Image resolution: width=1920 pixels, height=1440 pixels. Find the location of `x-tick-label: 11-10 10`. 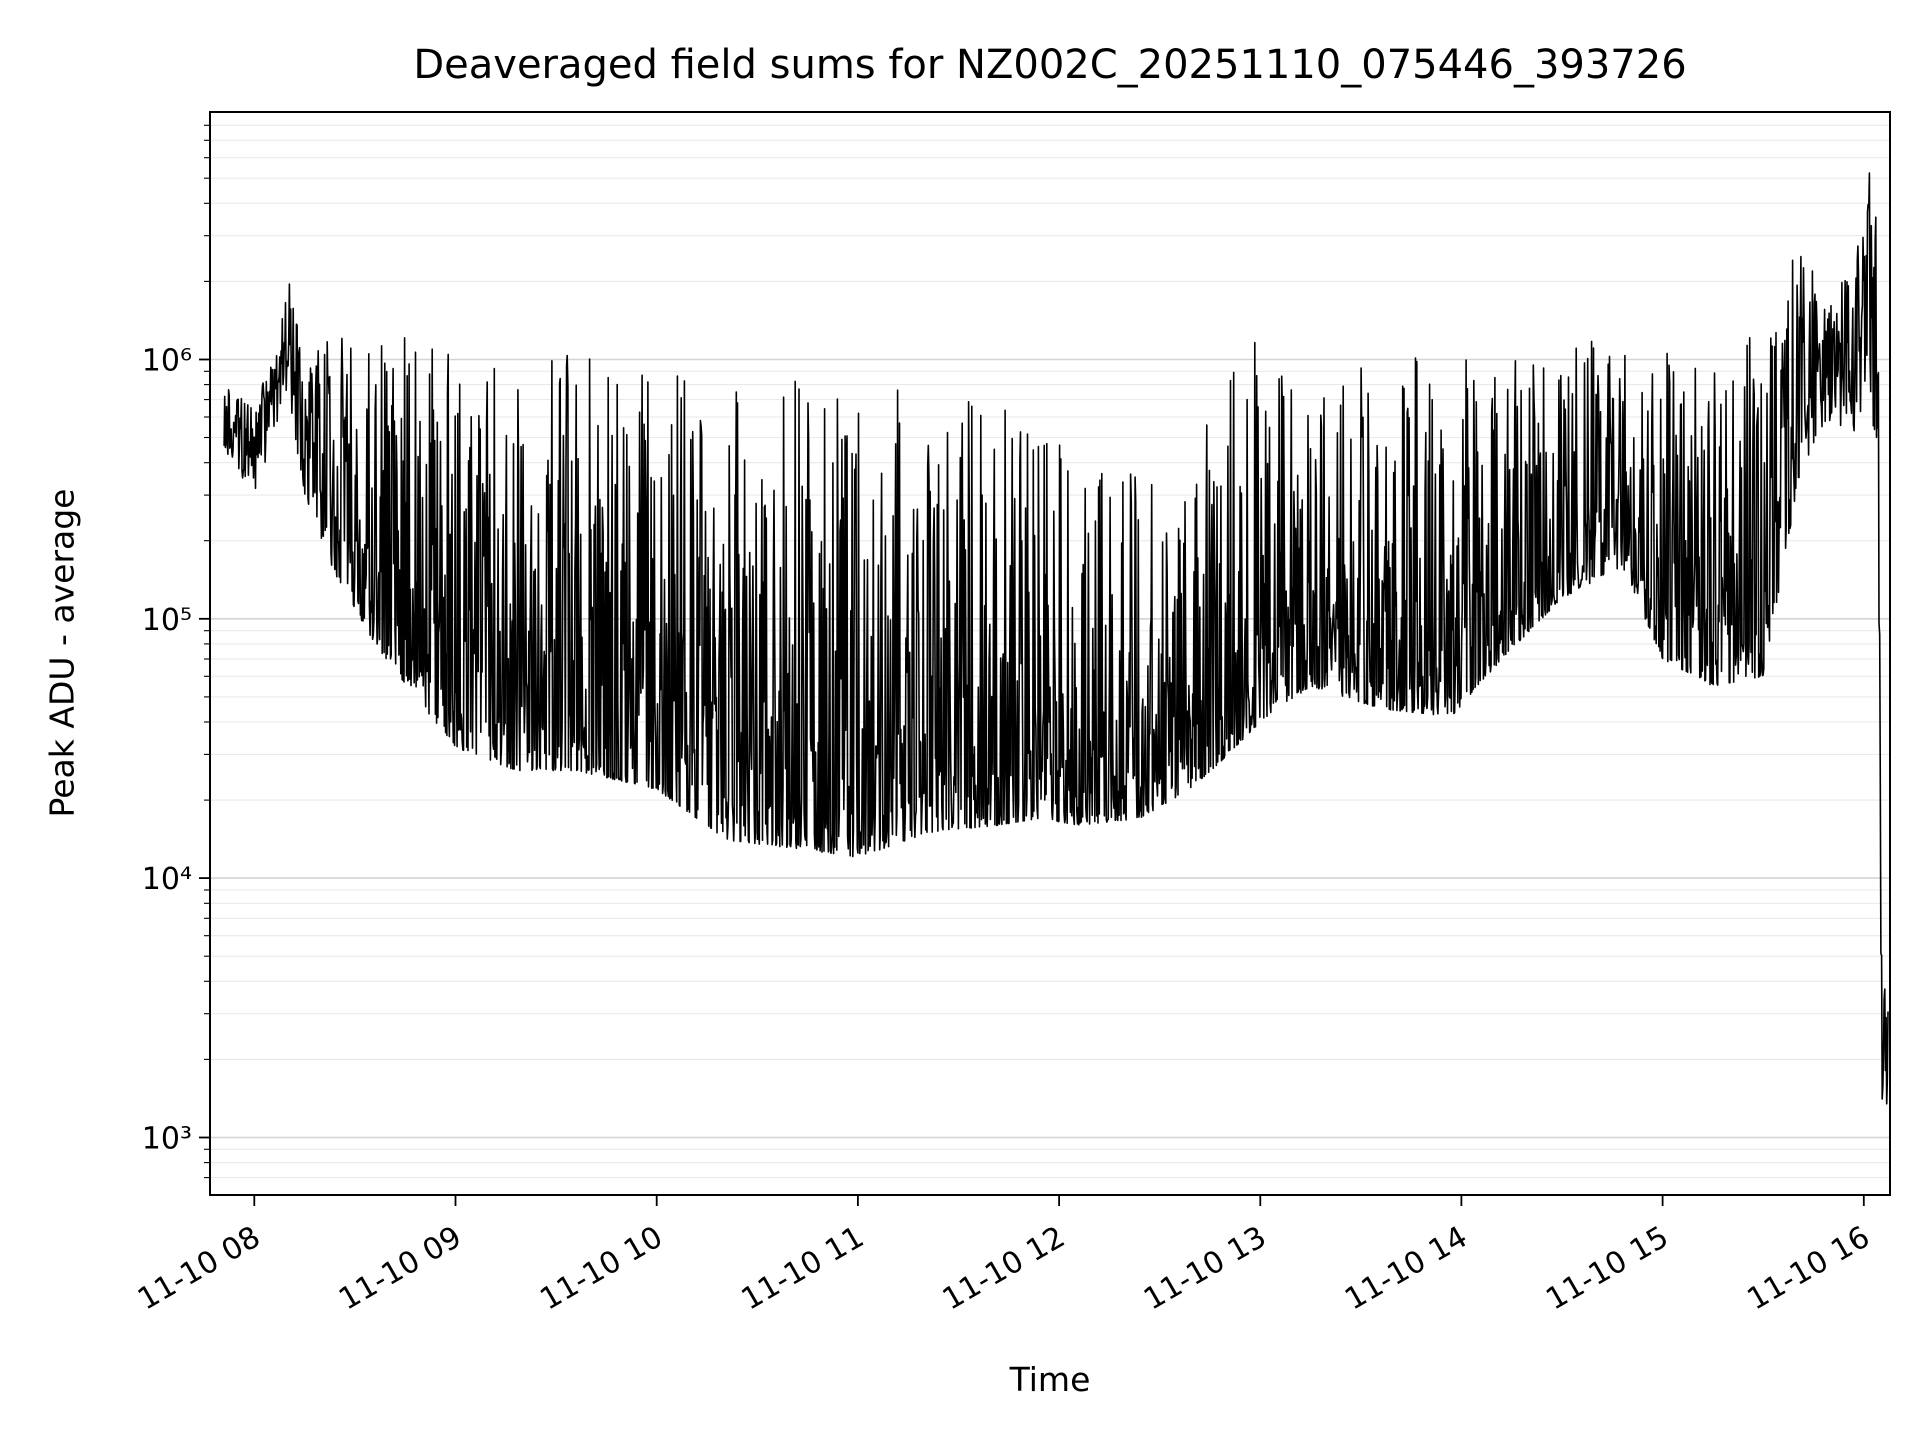

x-tick-label: 11-10 10 is located at coordinates (601, 1269).